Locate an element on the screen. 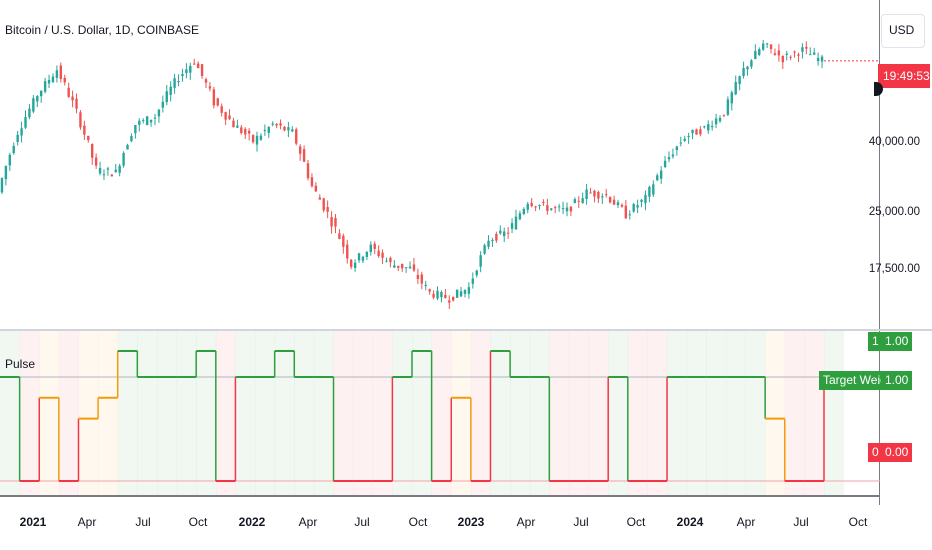 The image size is (932, 550). time-axis-label: 2022 is located at coordinates (252, 522).